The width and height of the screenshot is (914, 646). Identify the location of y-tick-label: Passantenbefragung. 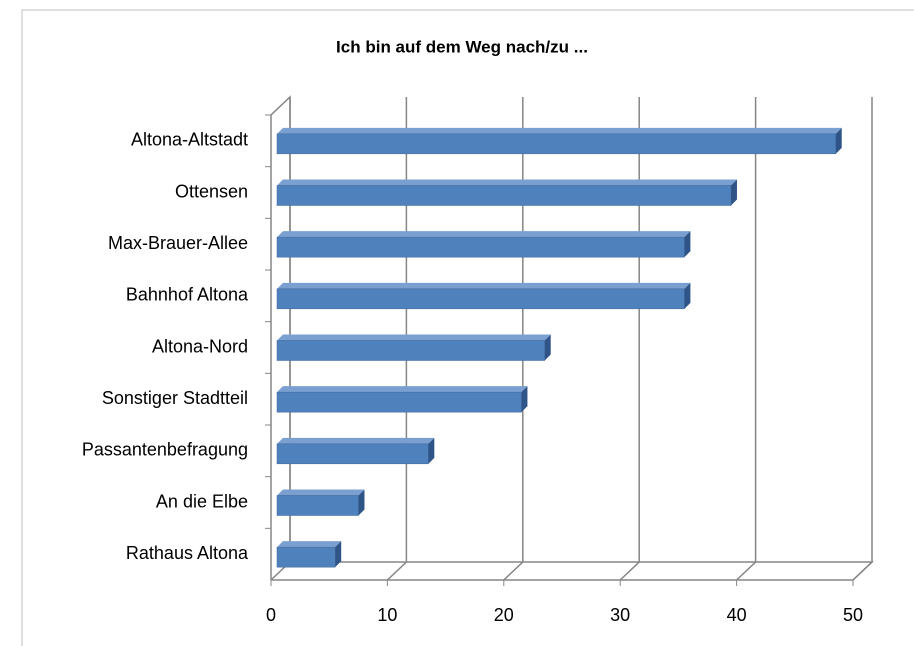
(165, 450).